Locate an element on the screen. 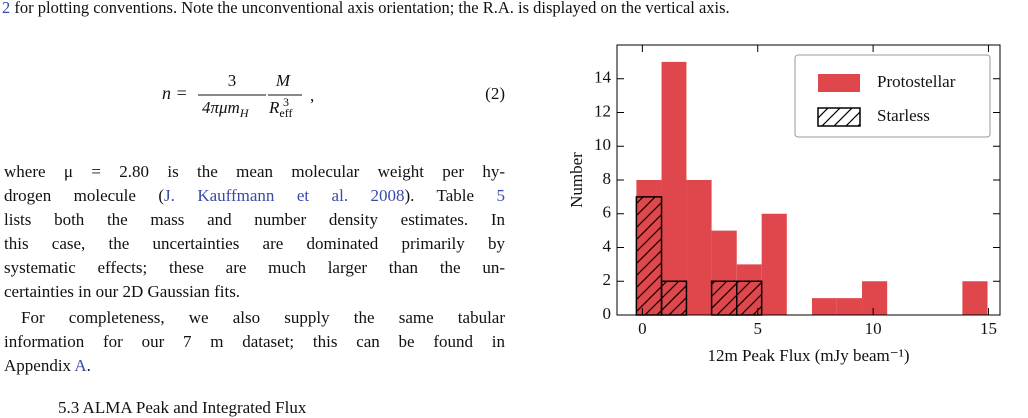  y-tick-label: 8 is located at coordinates (607, 178).